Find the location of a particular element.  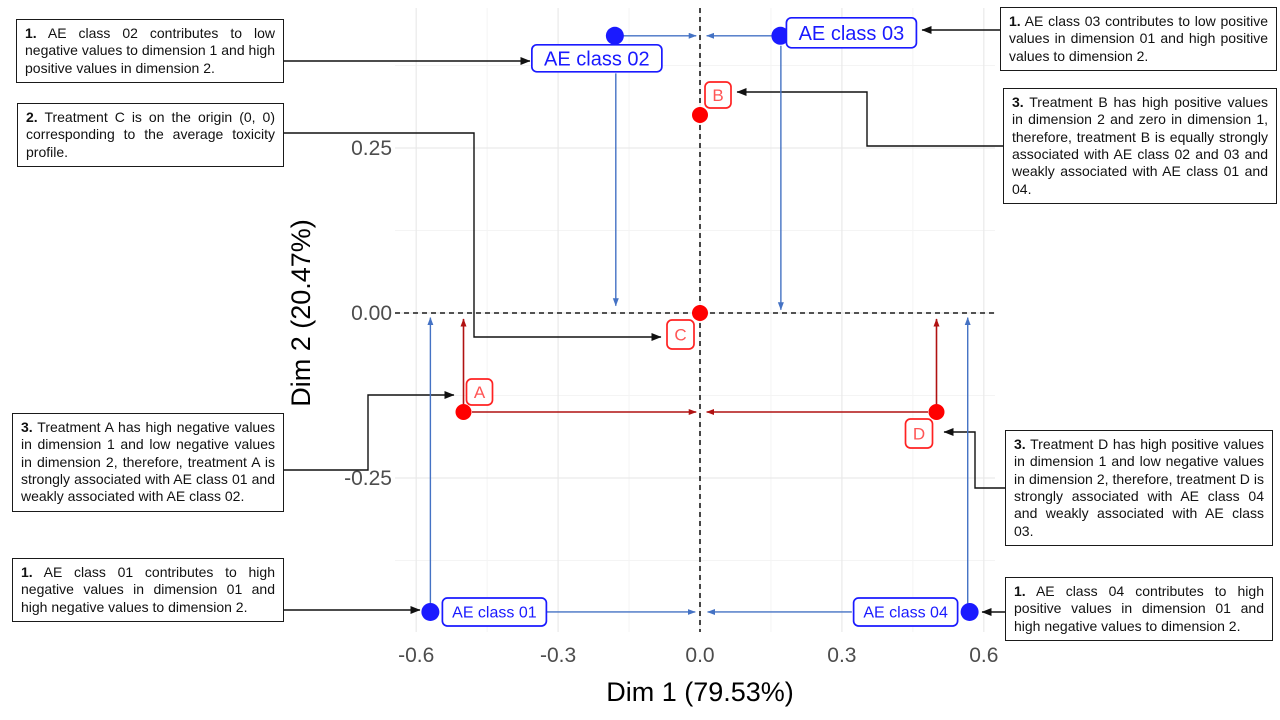

x-tick-label-0: -0.6 is located at coordinates (416, 655).